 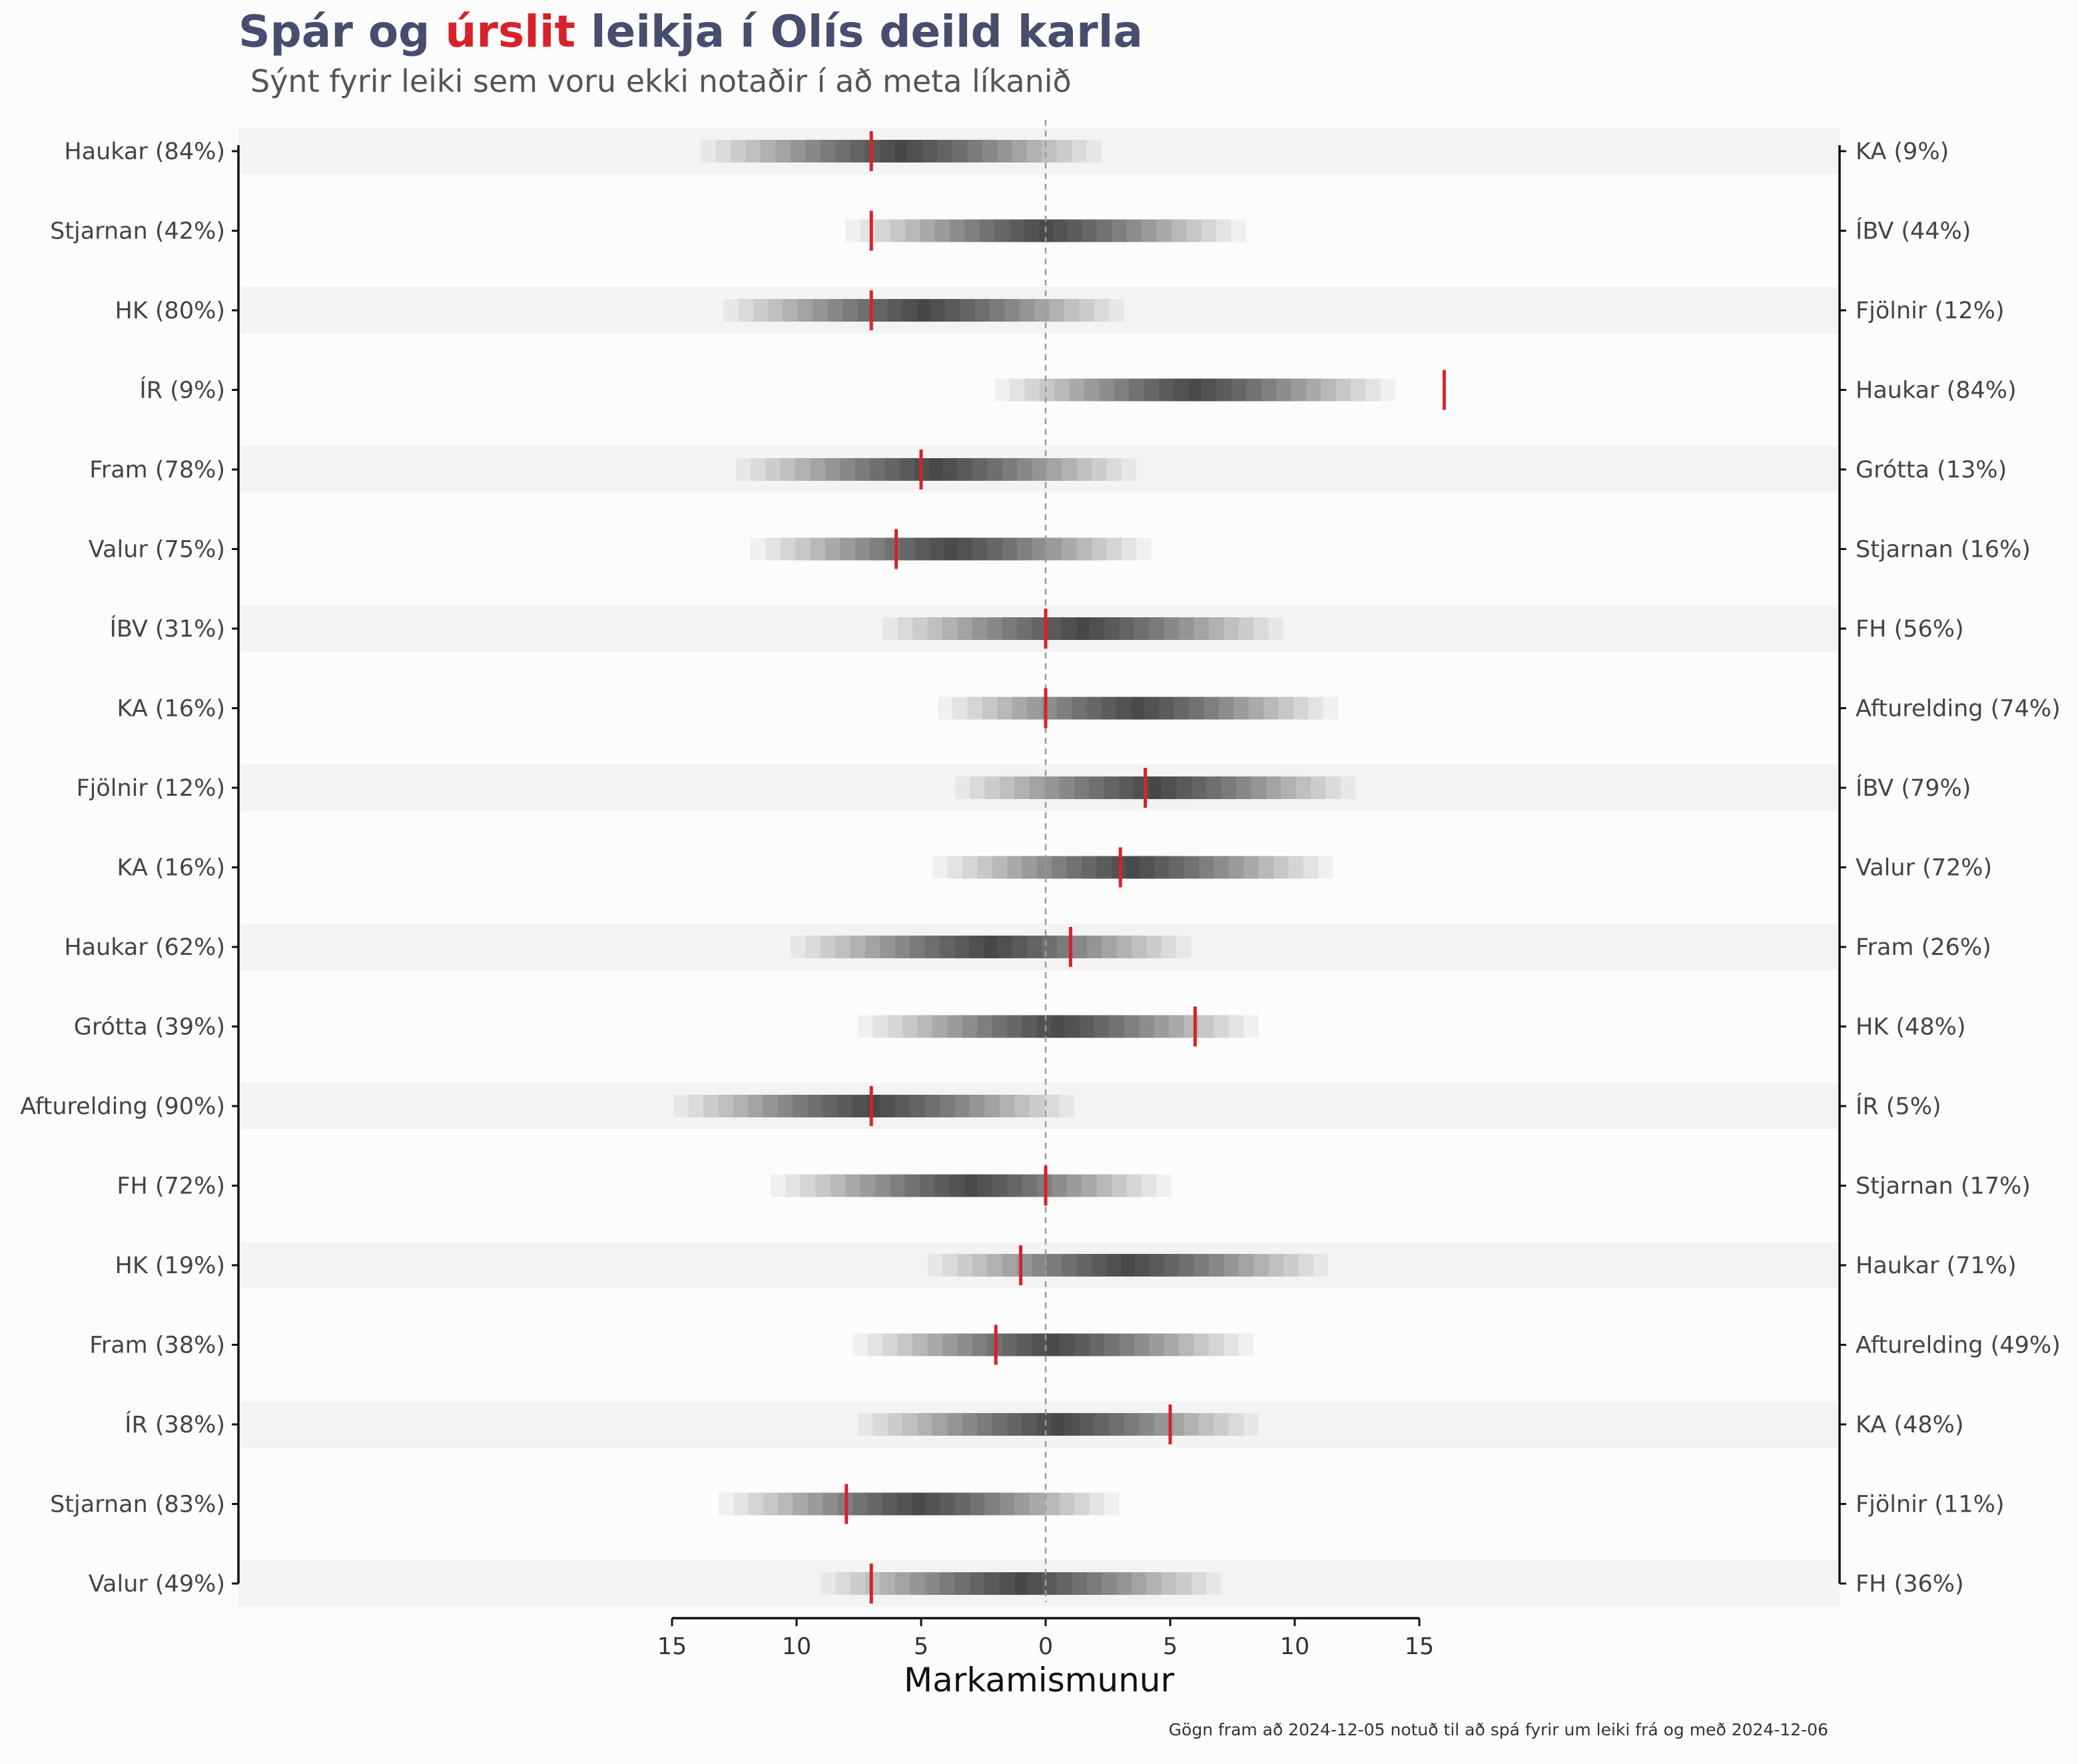 What do you see at coordinates (1911, 1027) in the screenshot?
I see `away-team-label: HK (48%)` at bounding box center [1911, 1027].